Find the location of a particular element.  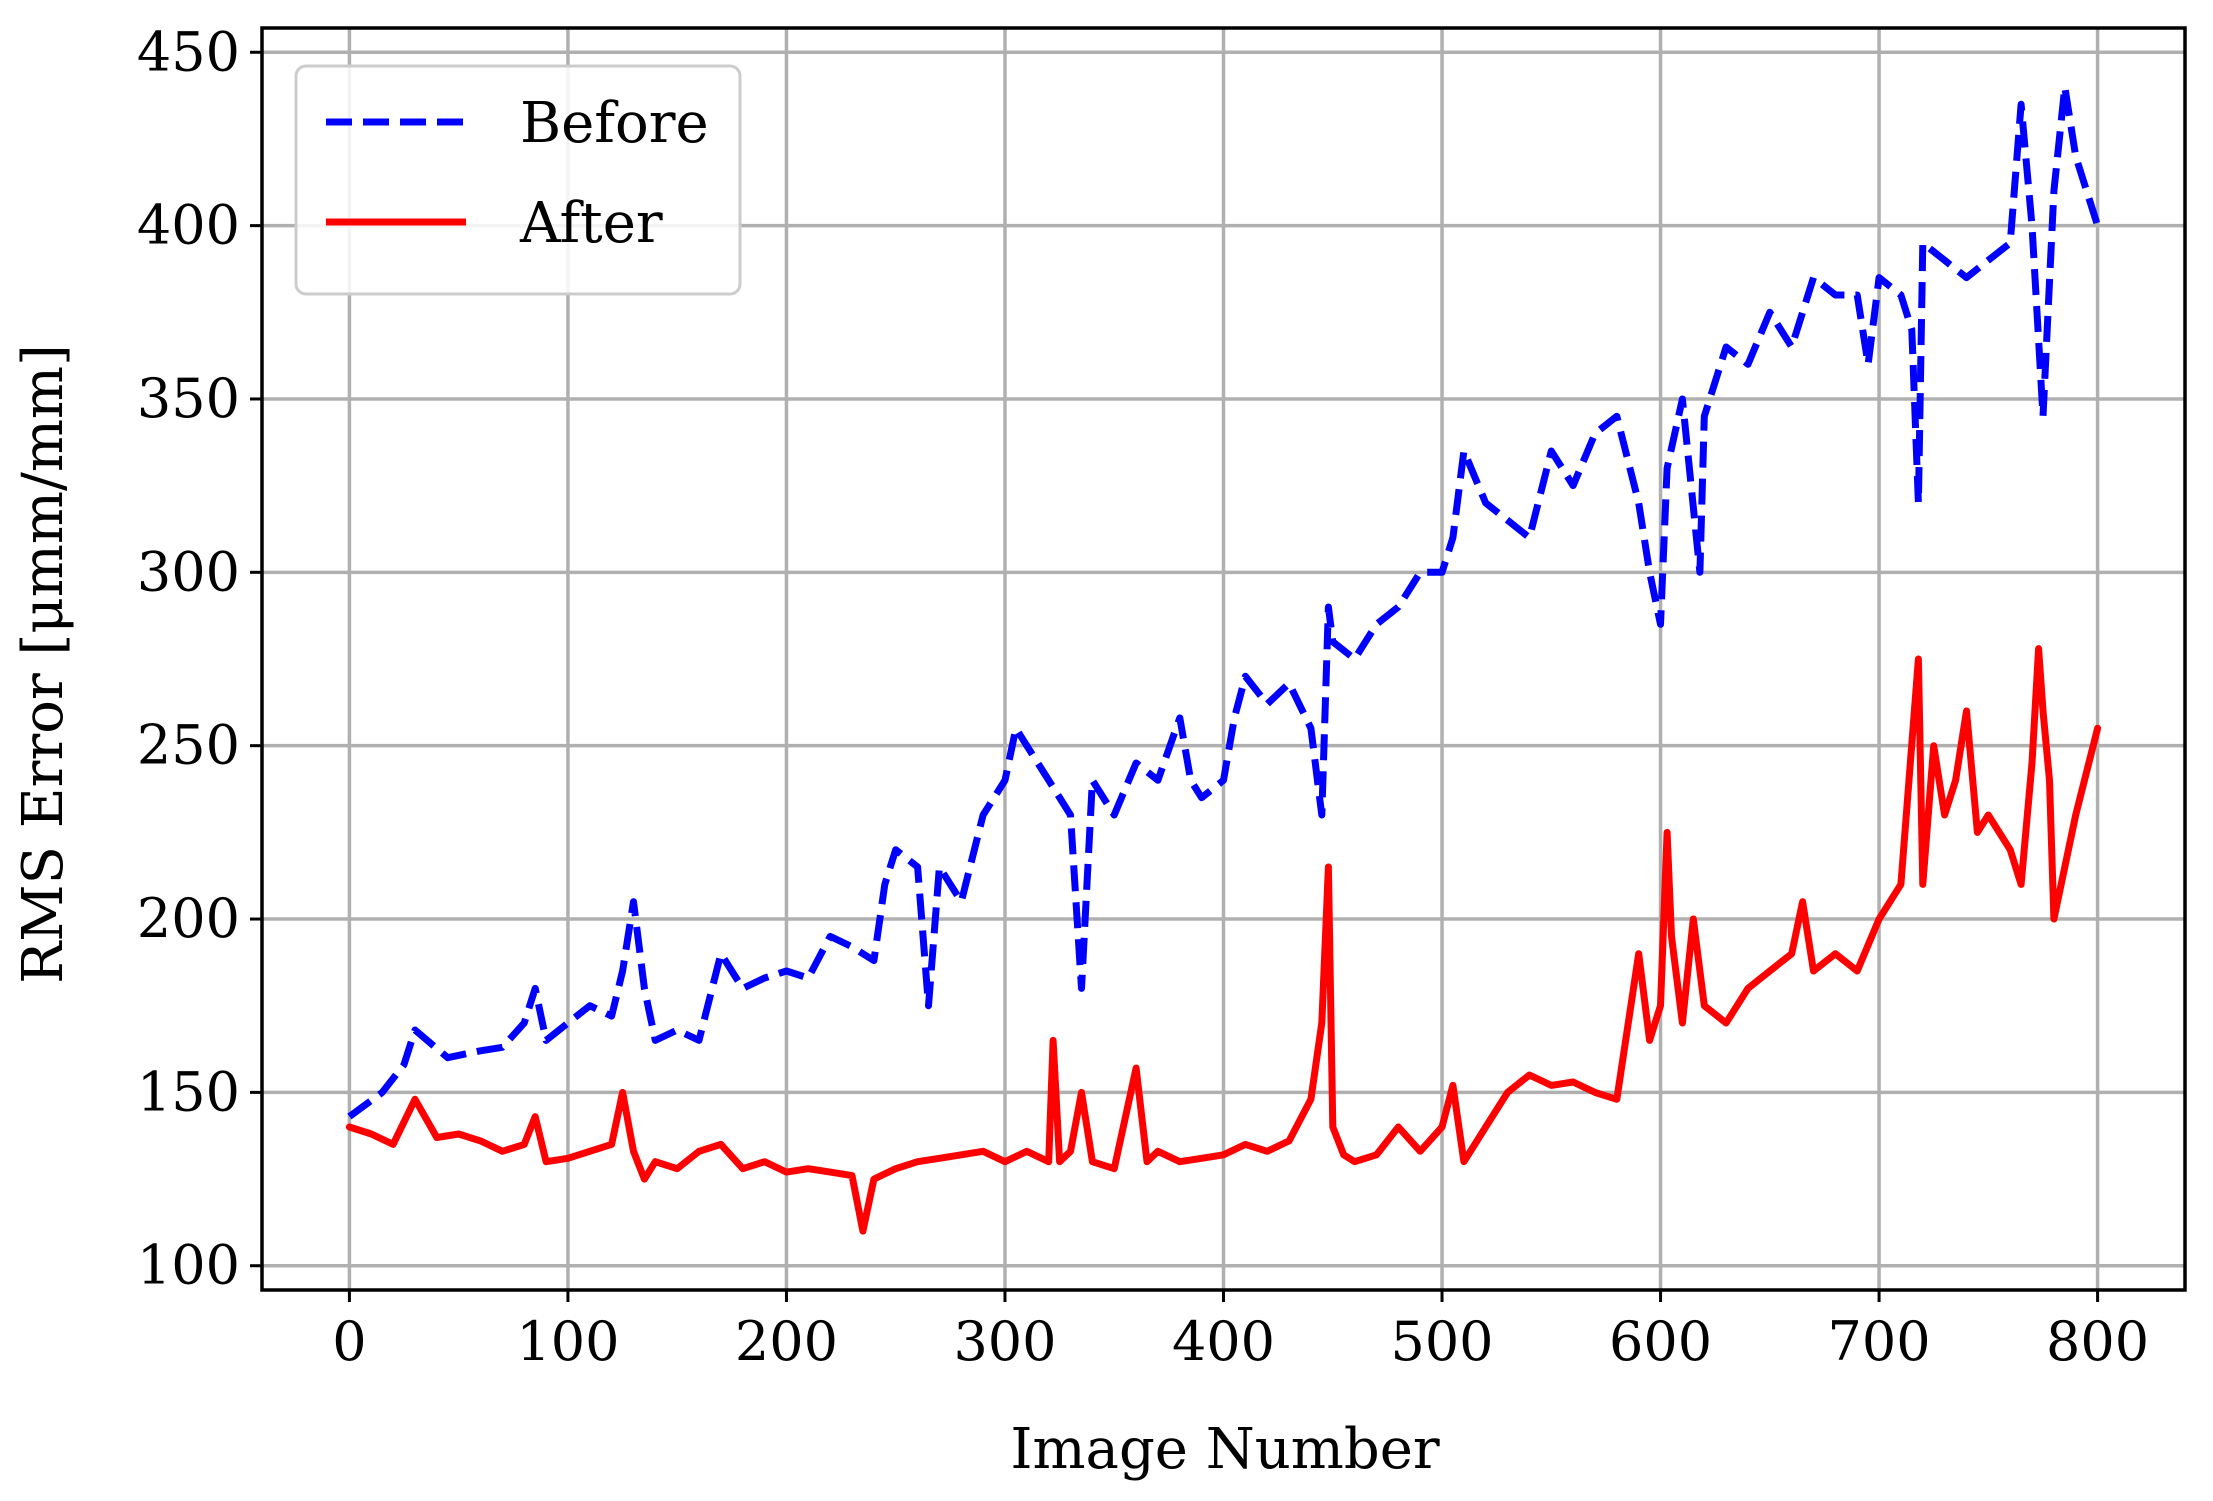

x-tick-label: 400 is located at coordinates (1223, 1341).